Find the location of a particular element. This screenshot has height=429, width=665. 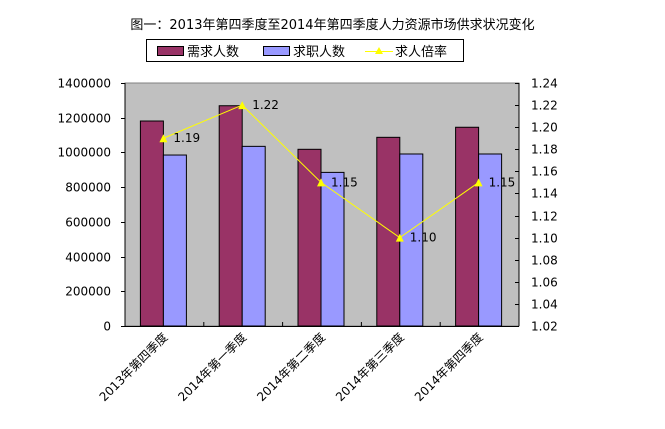

x-category-label: 2014年第三季度 is located at coordinates (369, 367).